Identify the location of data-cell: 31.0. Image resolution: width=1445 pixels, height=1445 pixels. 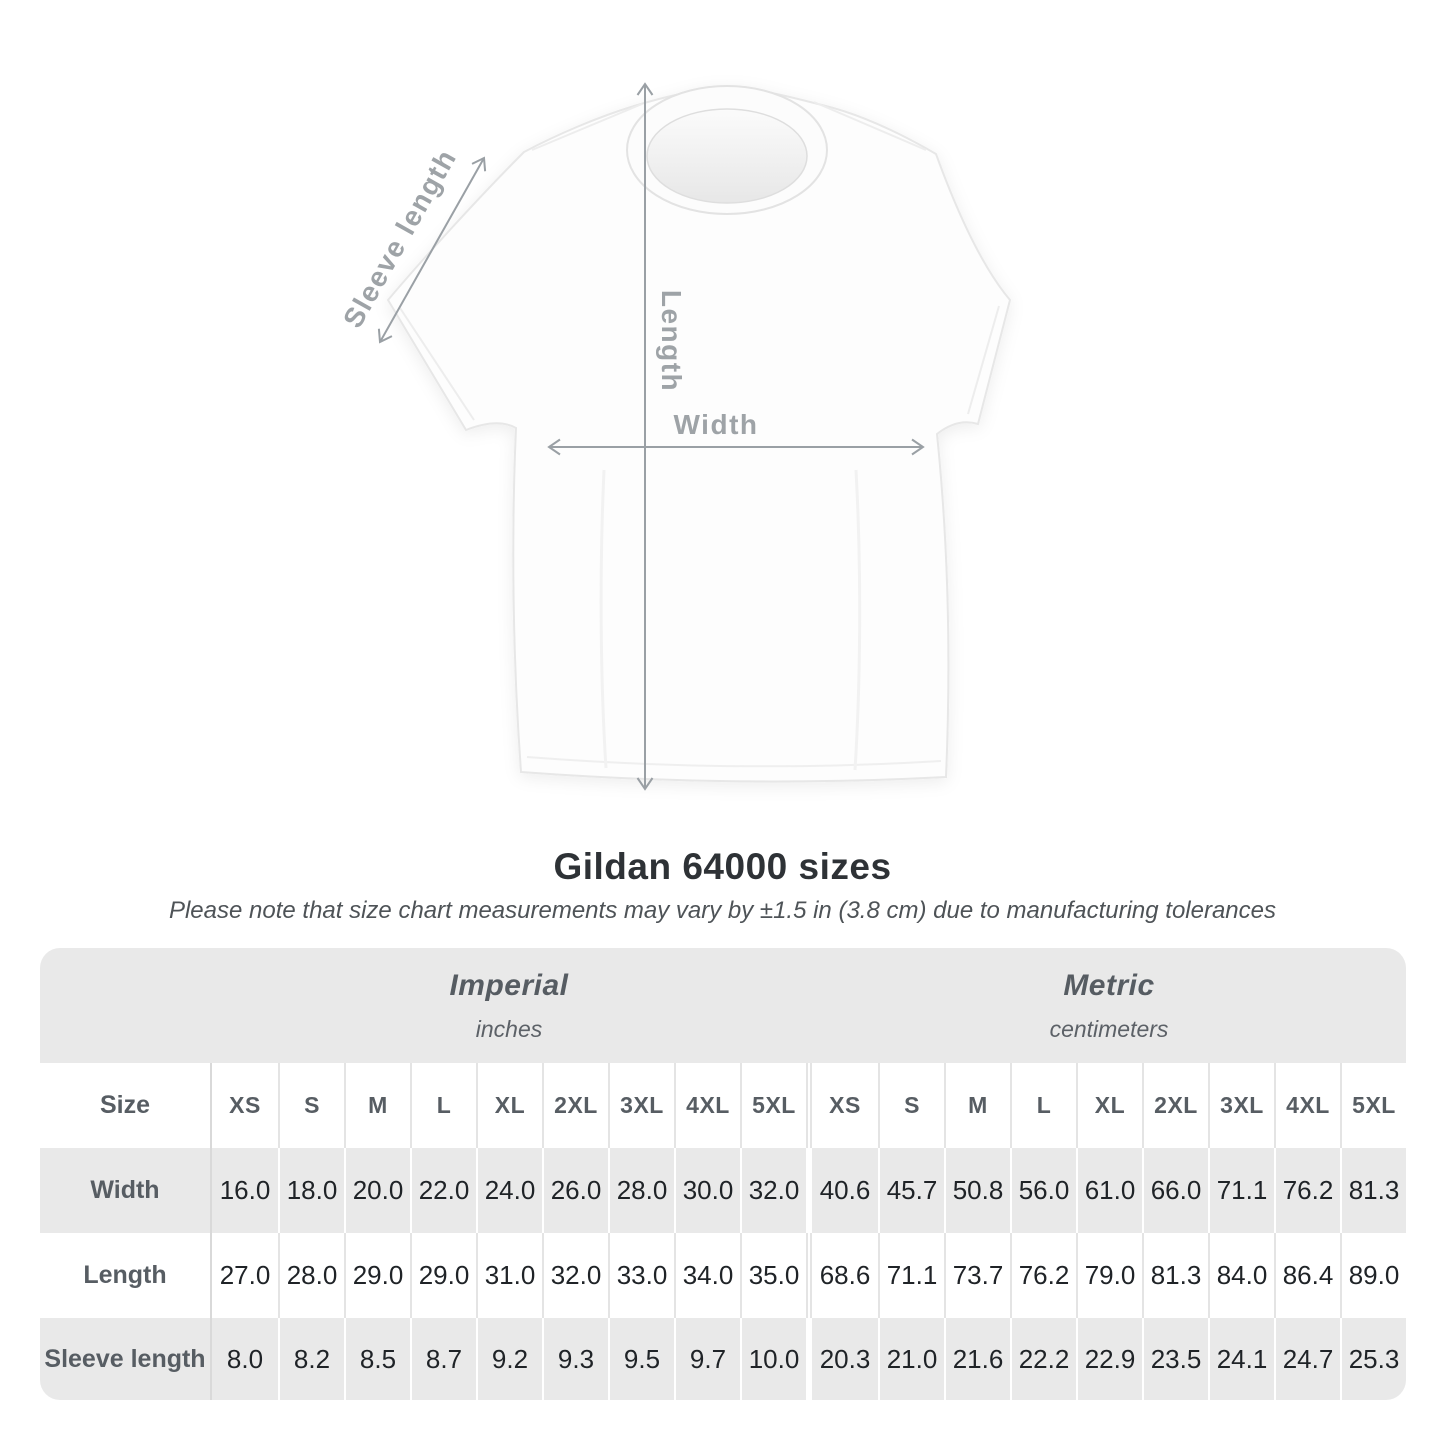
(509, 1275).